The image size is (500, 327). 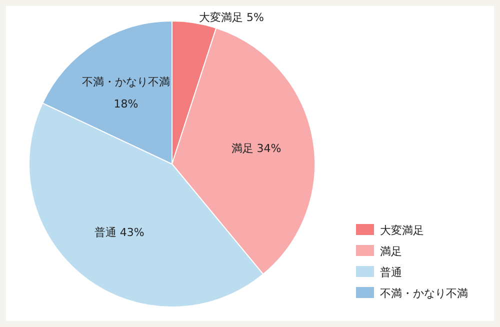 I want to click on data-label: 18%, so click(x=126, y=104).